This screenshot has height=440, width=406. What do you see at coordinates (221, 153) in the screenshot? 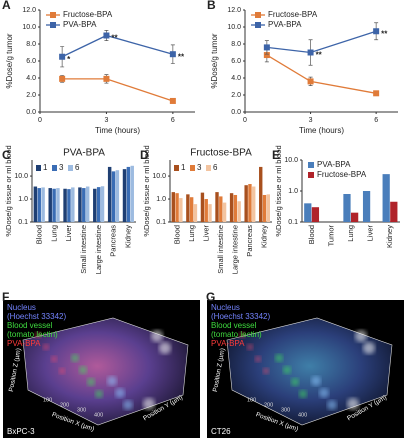
I see `chart-title: Fructose-BPA` at bounding box center [221, 153].